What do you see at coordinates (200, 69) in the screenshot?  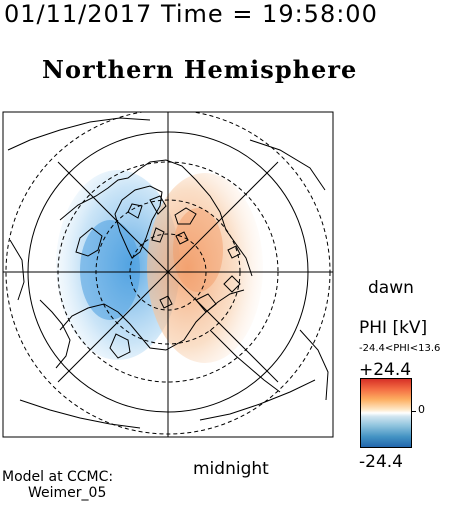 I see `map-title: Northern Hemisphere` at bounding box center [200, 69].